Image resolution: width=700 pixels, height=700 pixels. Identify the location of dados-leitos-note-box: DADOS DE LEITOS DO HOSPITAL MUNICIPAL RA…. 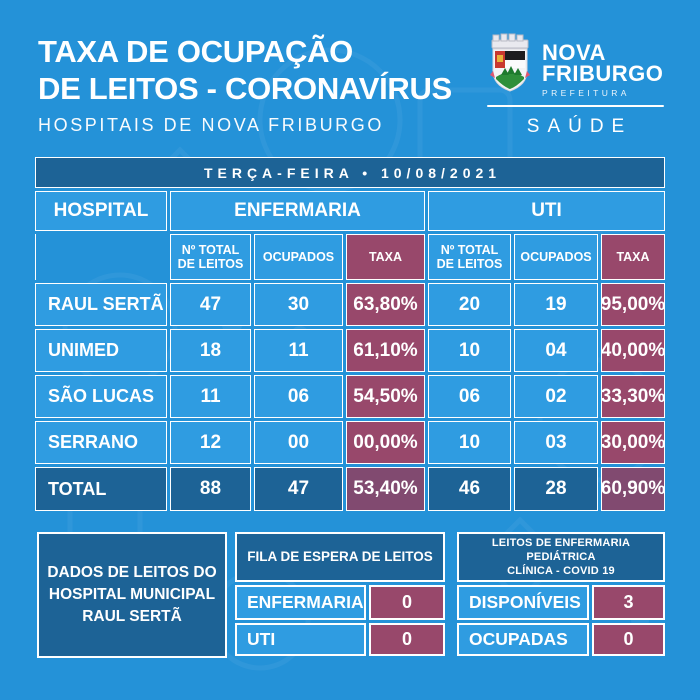
(132, 595).